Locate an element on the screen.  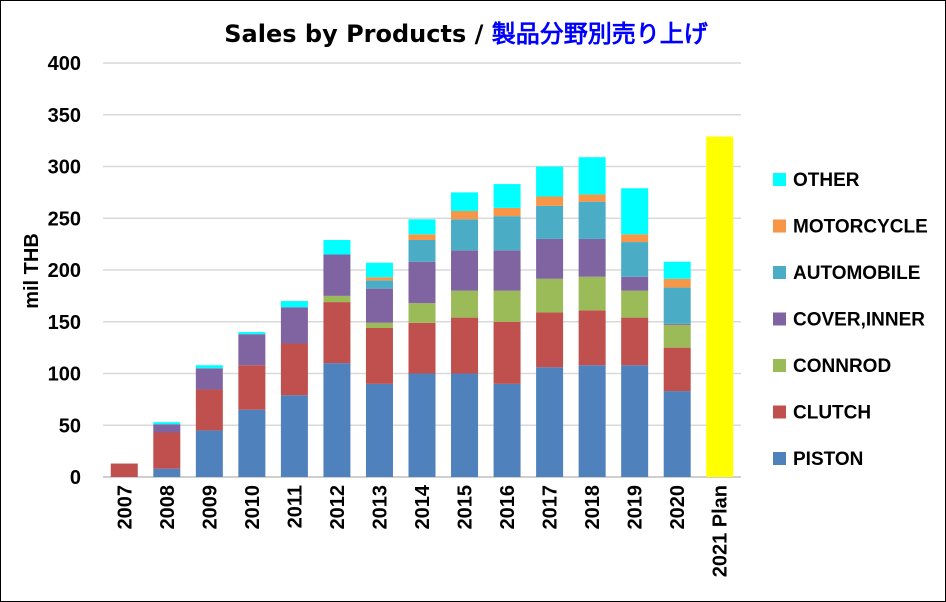
x-tick-label: 2012 is located at coordinates (338, 507).